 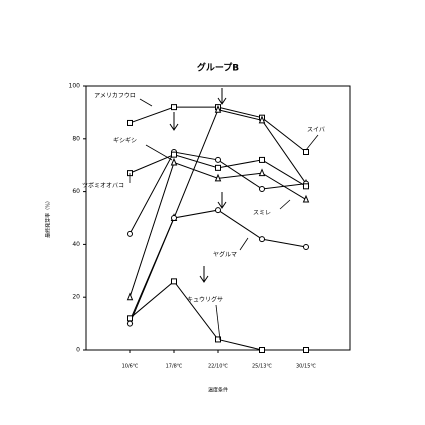 I want to click on x-tick-label: 17/8℃, so click(x=174, y=367).